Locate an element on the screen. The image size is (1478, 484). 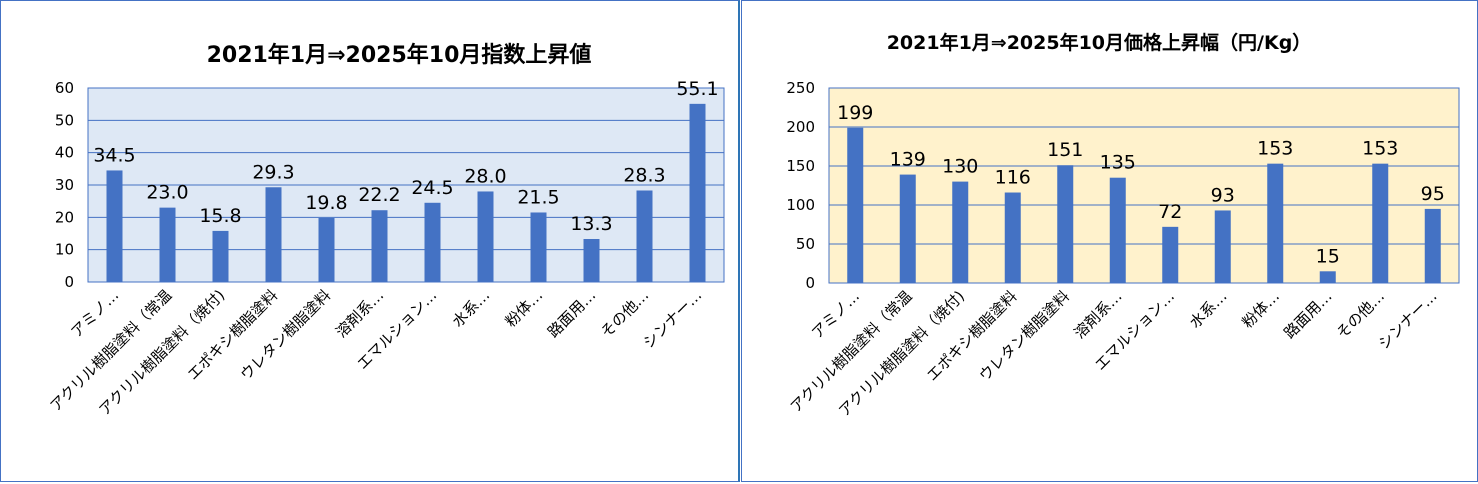
data-label: 15.8 is located at coordinates (220, 216).